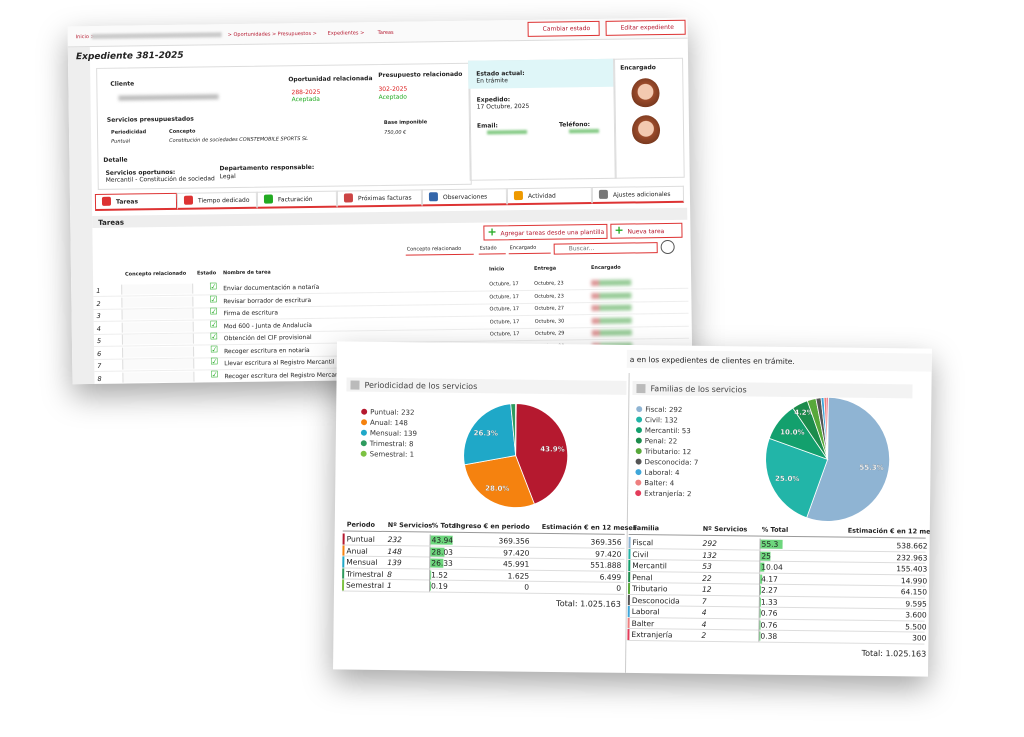  I want to click on pie-slice, so click(490, 434).